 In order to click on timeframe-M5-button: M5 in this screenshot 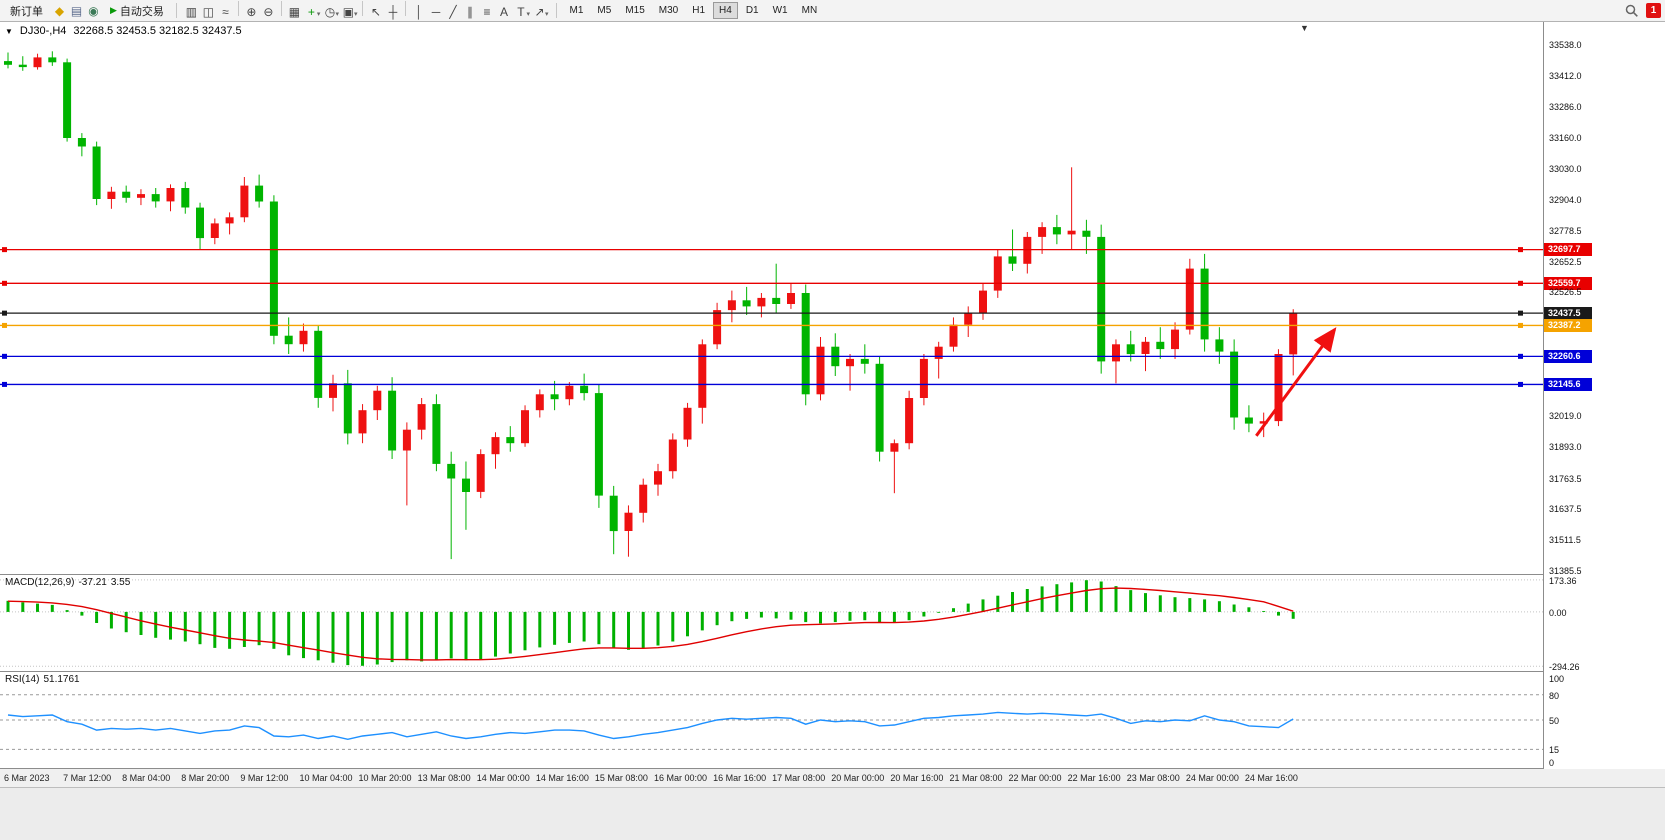, I will do `click(604, 10)`.